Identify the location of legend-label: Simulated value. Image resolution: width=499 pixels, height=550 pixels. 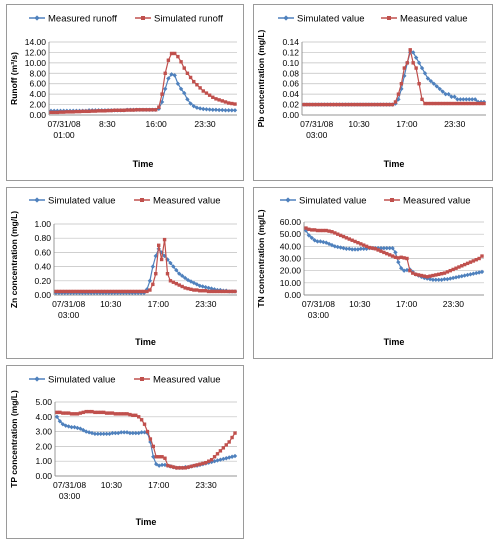
(331, 19).